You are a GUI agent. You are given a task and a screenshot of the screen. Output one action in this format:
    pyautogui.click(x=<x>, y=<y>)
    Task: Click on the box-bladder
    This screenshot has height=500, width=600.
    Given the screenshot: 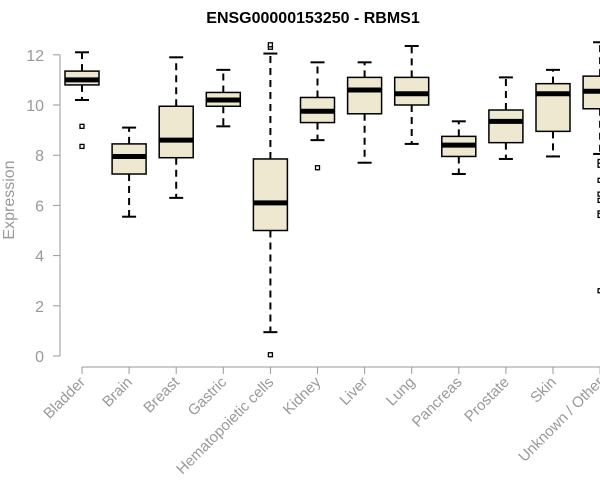 What is the action you would take?
    pyautogui.click(x=82, y=100)
    